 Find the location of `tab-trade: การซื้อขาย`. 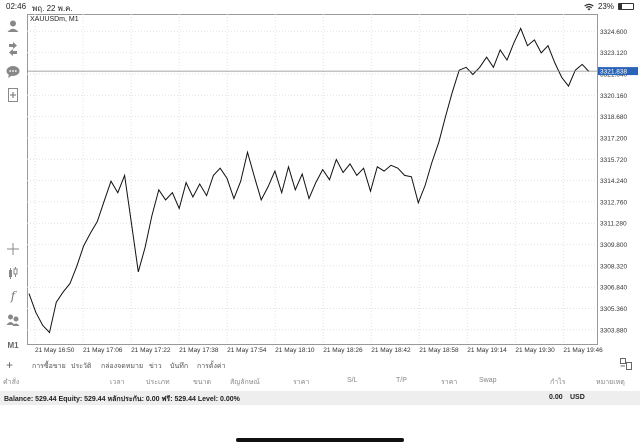

tab-trade: การซื้อขาย is located at coordinates (49, 366).